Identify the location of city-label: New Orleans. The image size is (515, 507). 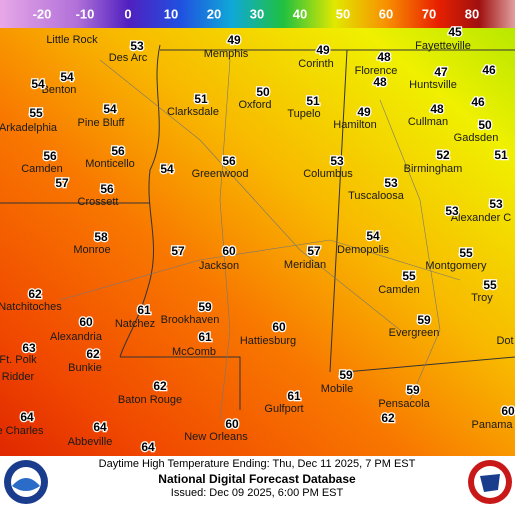
(216, 437).